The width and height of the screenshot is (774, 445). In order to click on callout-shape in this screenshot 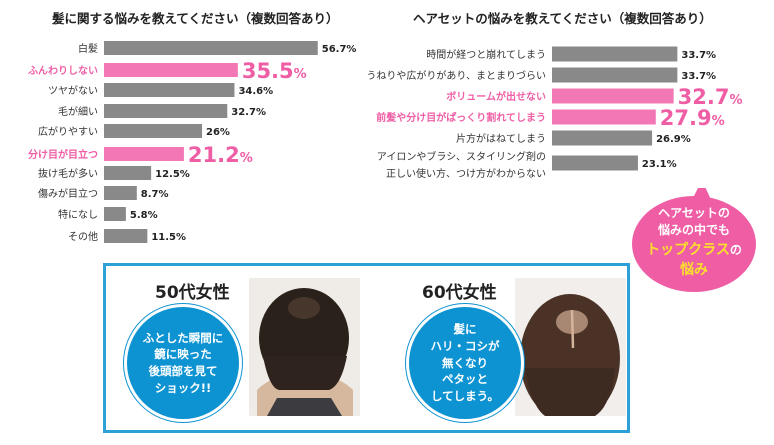, I will do `click(694, 236)`.